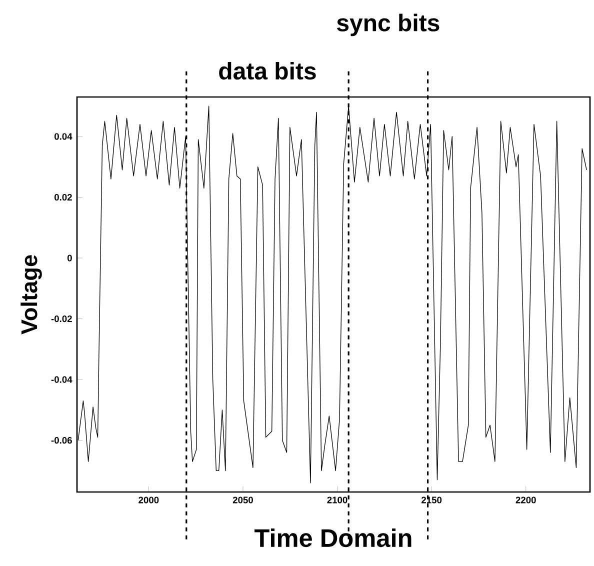  Describe the element at coordinates (526, 500) in the screenshot. I see `x-tick-label: 2200` at that location.